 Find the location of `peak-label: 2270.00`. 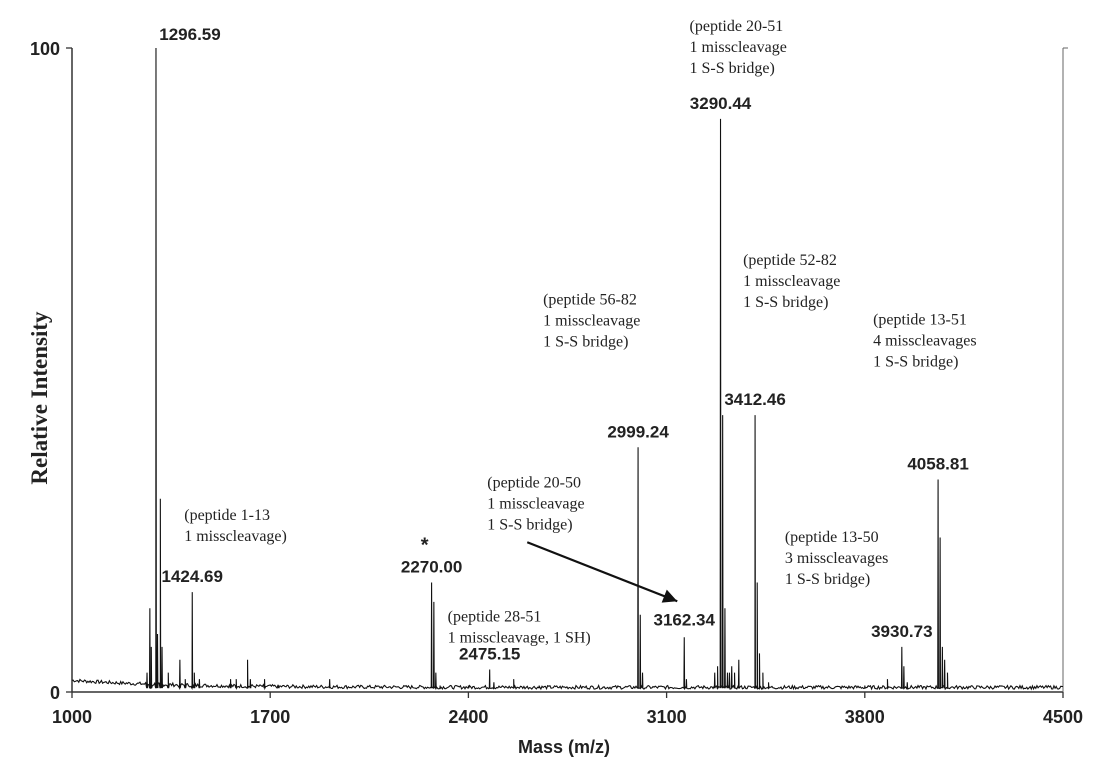

peak-label: 2270.00 is located at coordinates (431, 567).